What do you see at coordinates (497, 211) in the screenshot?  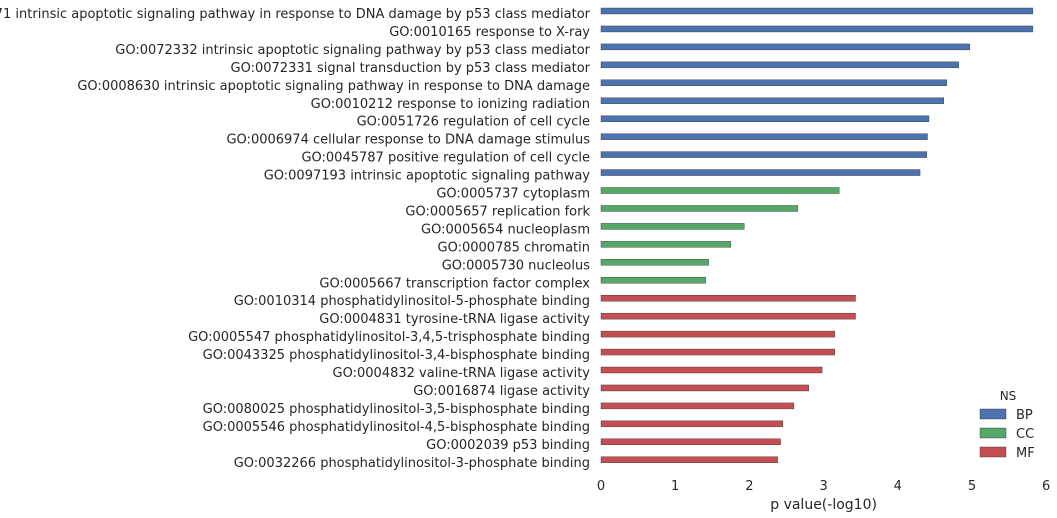 I see `category-label: GO:0005657 replication fork` at bounding box center [497, 211].